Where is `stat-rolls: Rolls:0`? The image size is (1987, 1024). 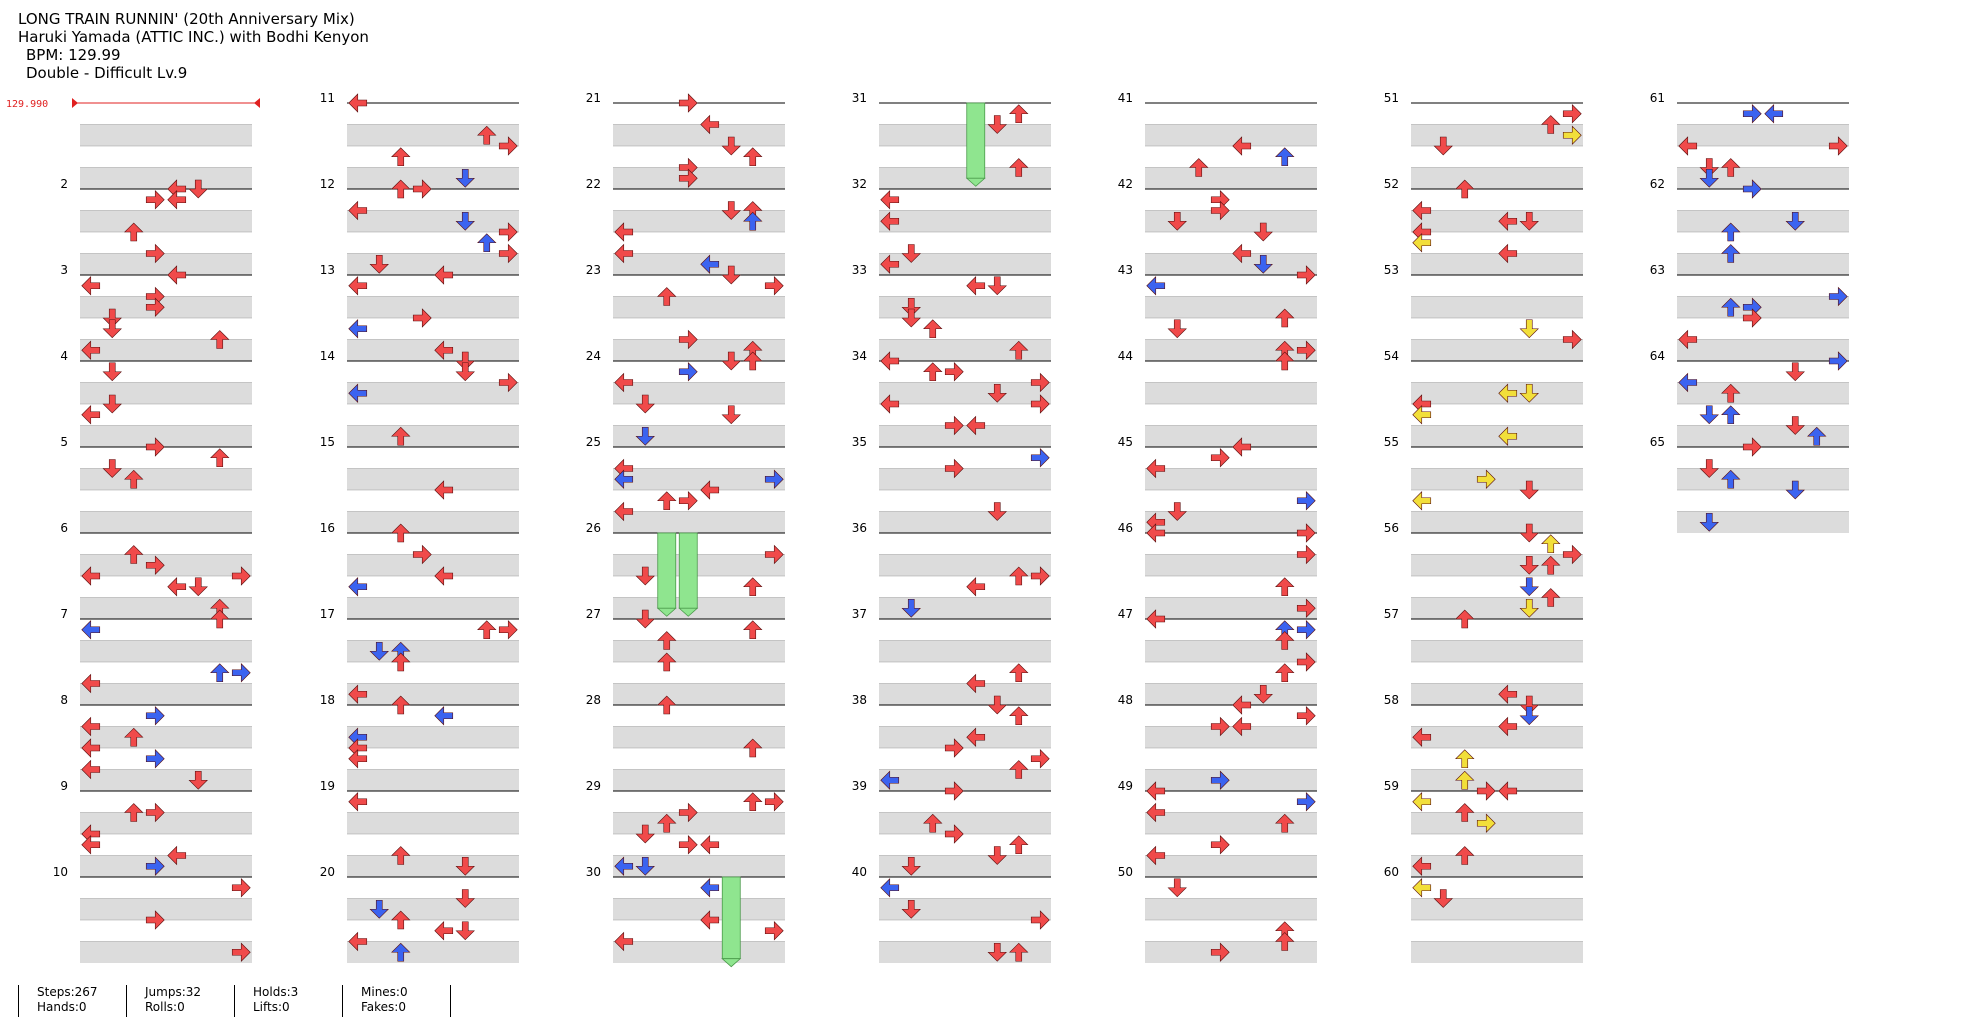
stat-rolls: Rolls:0 is located at coordinates (165, 1007).